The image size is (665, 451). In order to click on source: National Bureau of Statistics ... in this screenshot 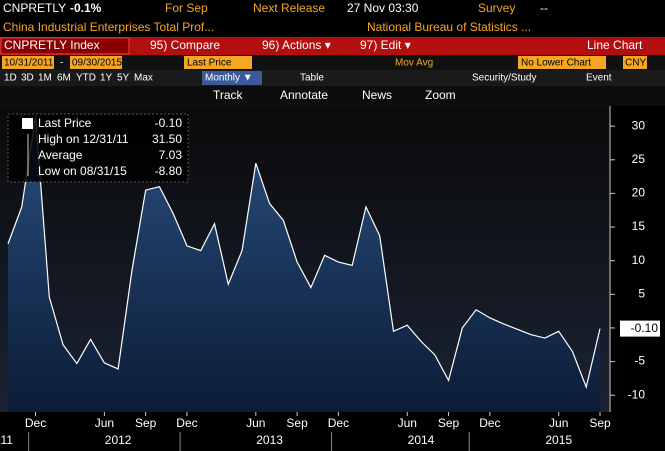, I will do `click(449, 27)`.